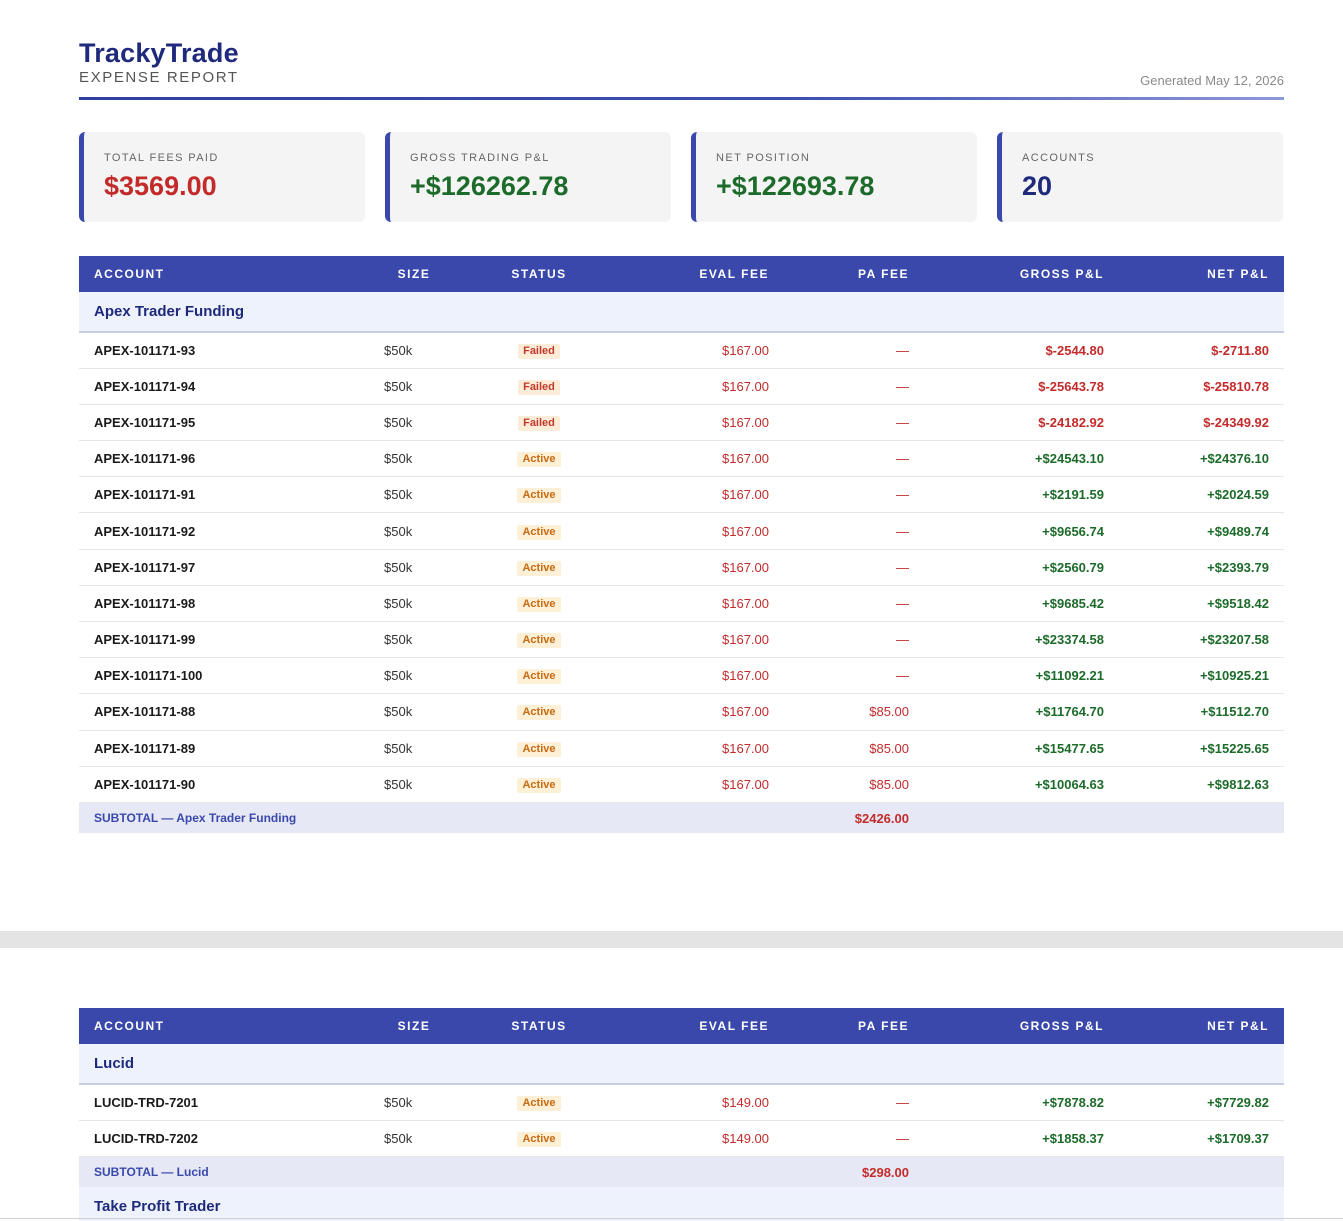 Image resolution: width=1343 pixels, height=1221 pixels. I want to click on accounts-card: ACCOUNTS 20, so click(1140, 177).